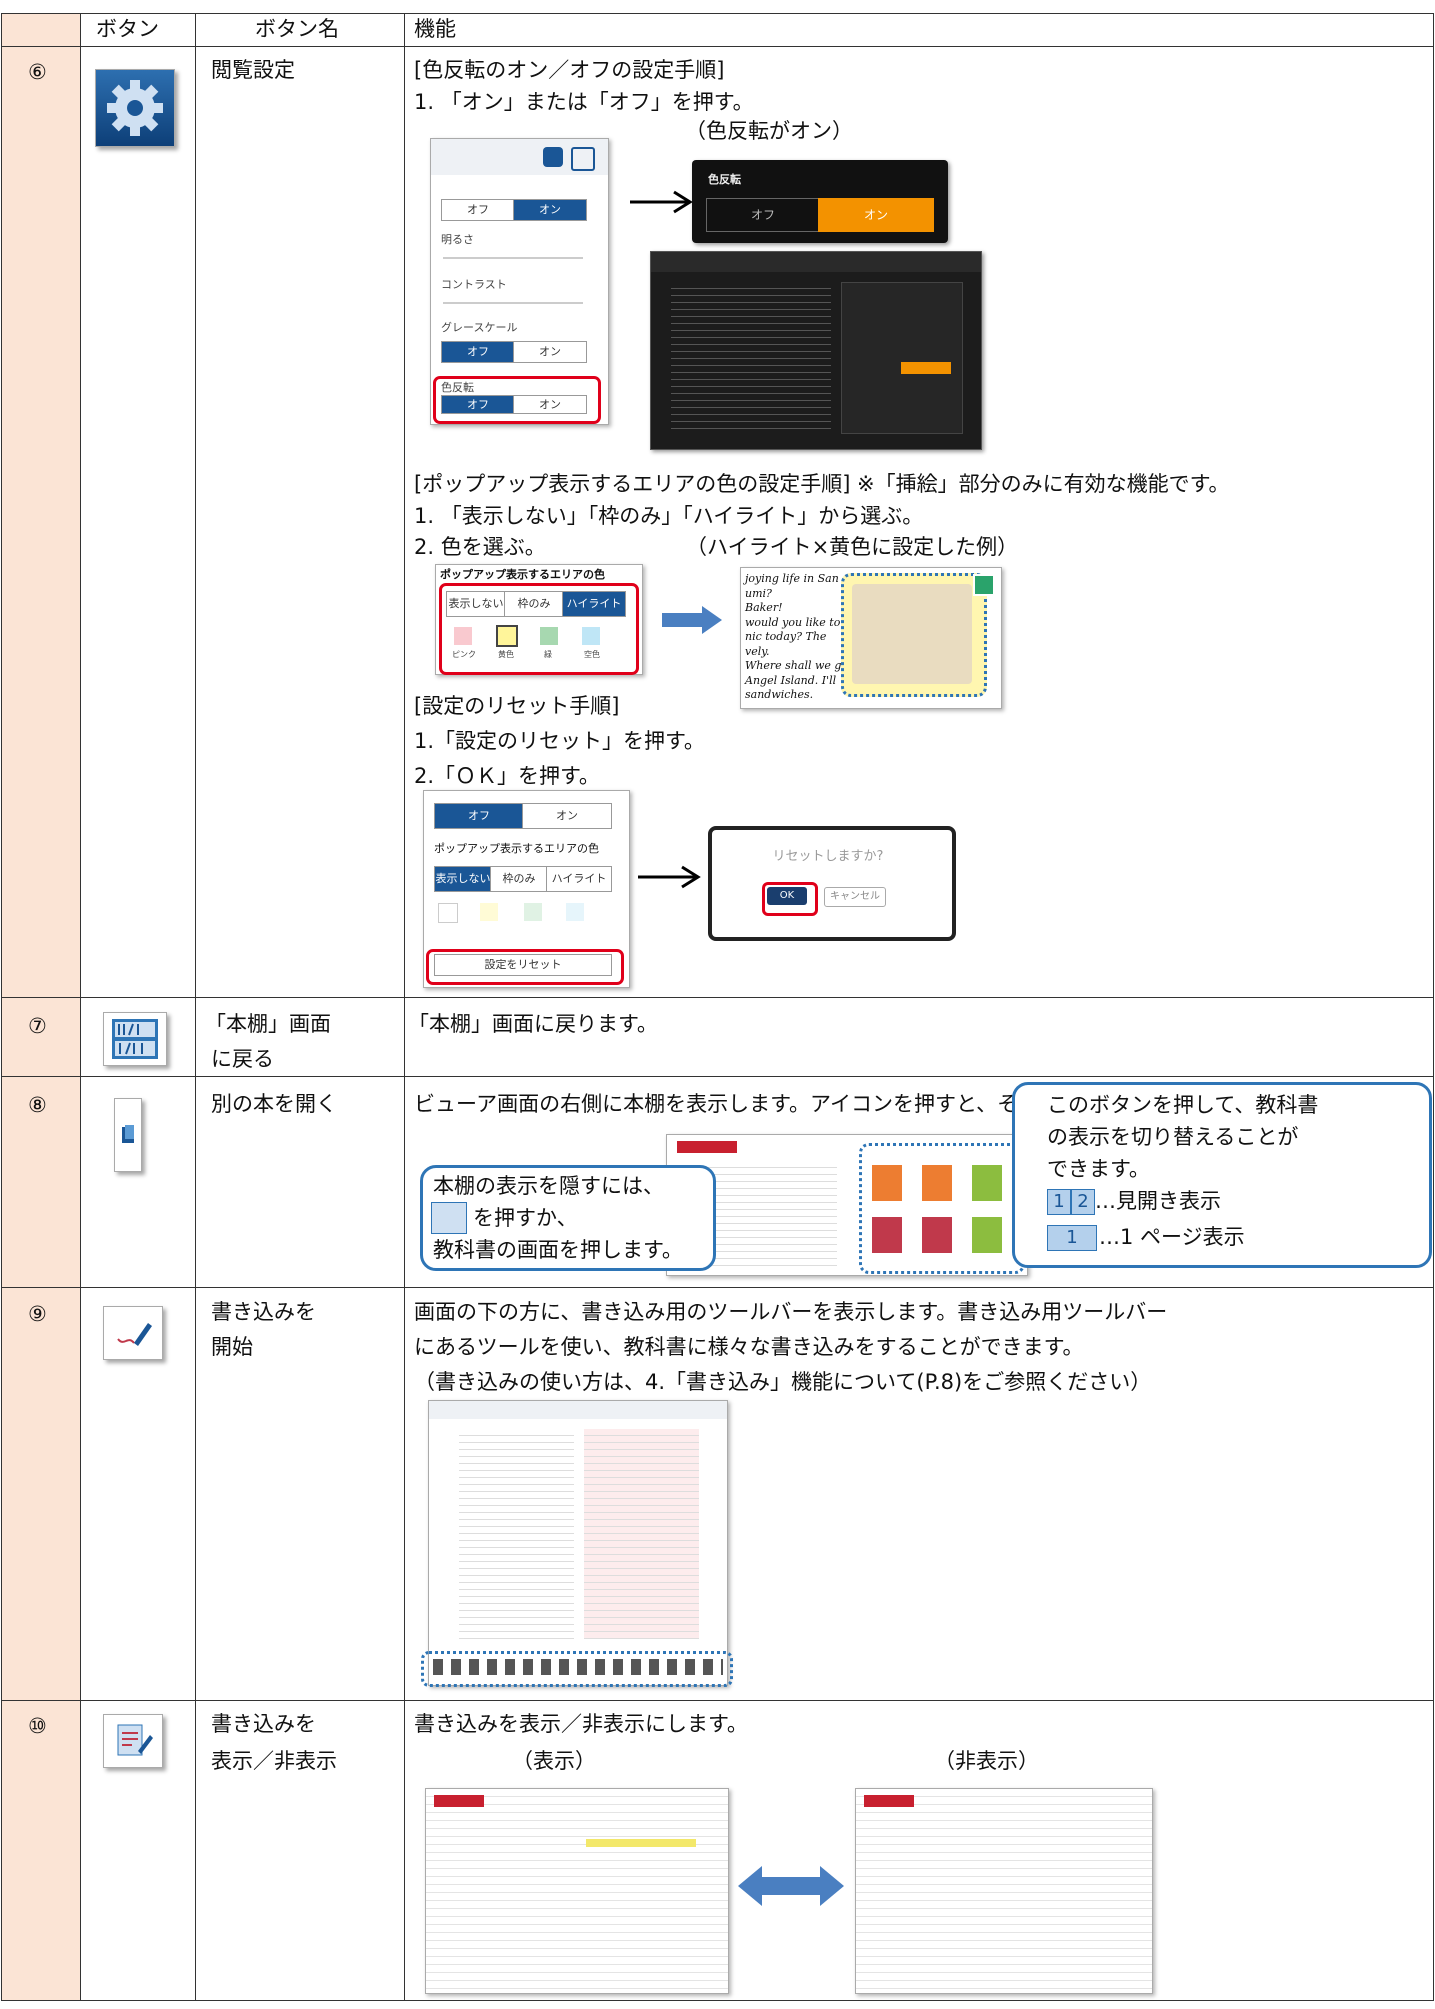 The image size is (1435, 2009). Describe the element at coordinates (135, 108) in the screenshot. I see `gear` at that location.